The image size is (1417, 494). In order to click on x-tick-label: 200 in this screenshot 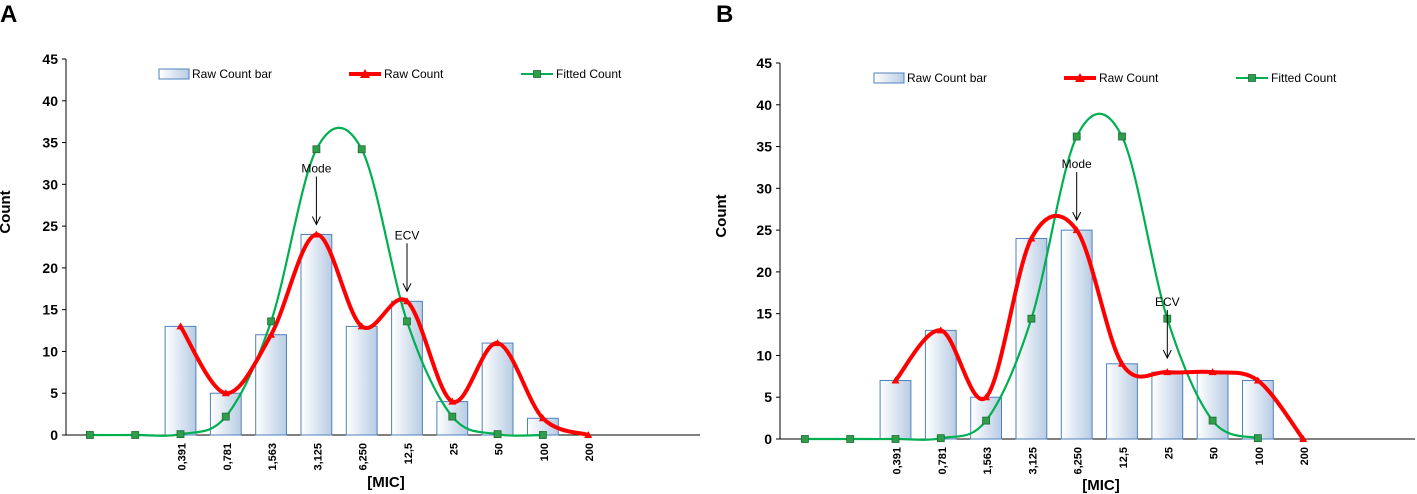, I will do `click(590, 452)`.